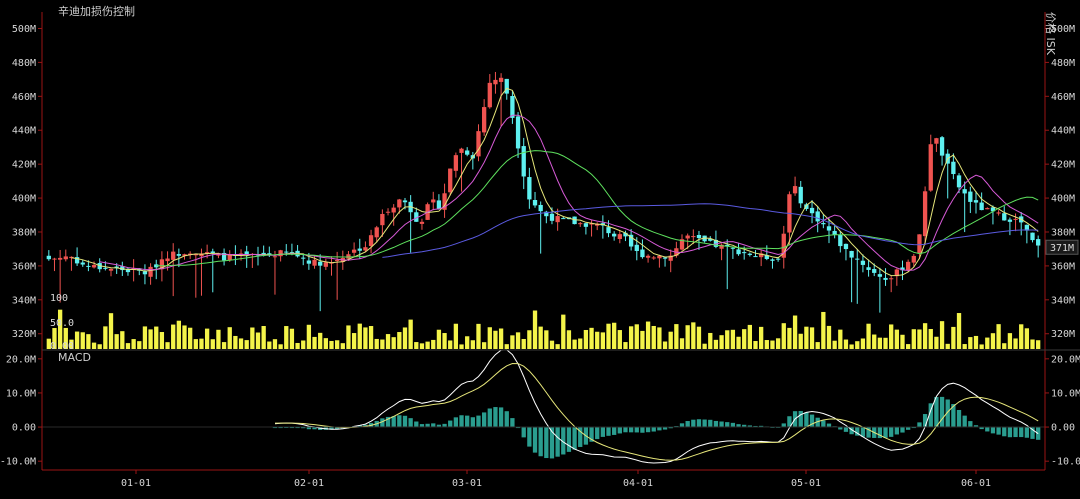 This screenshot has height=499, width=1080. What do you see at coordinates (136, 483) in the screenshot?
I see `x-tick-label: 01-01` at bounding box center [136, 483].